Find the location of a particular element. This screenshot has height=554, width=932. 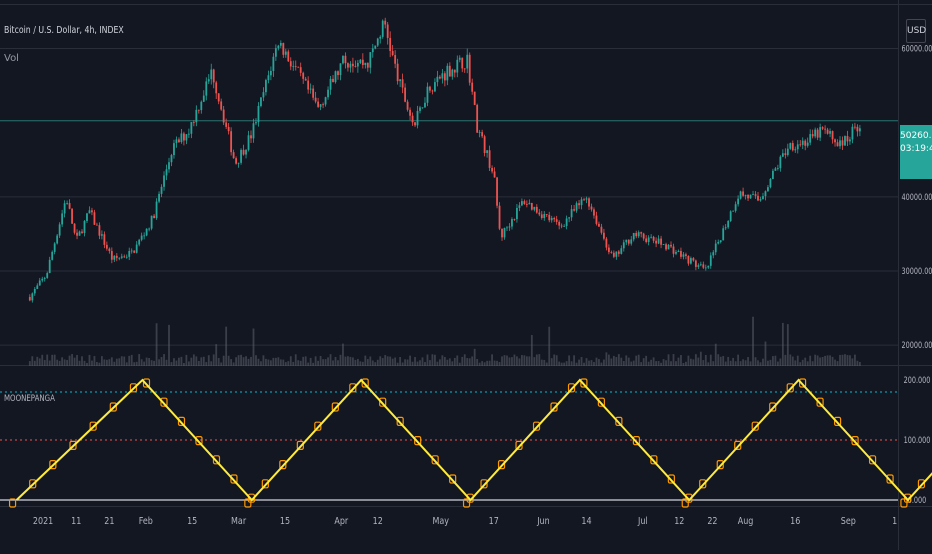

last-price-value: 50260.58 is located at coordinates (916, 136).